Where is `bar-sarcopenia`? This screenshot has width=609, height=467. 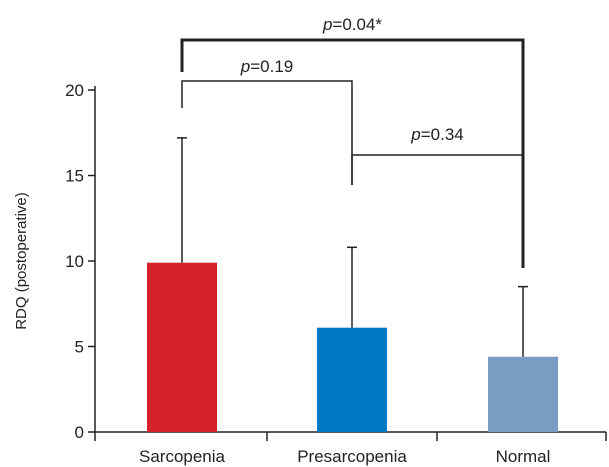
bar-sarcopenia is located at coordinates (182, 347).